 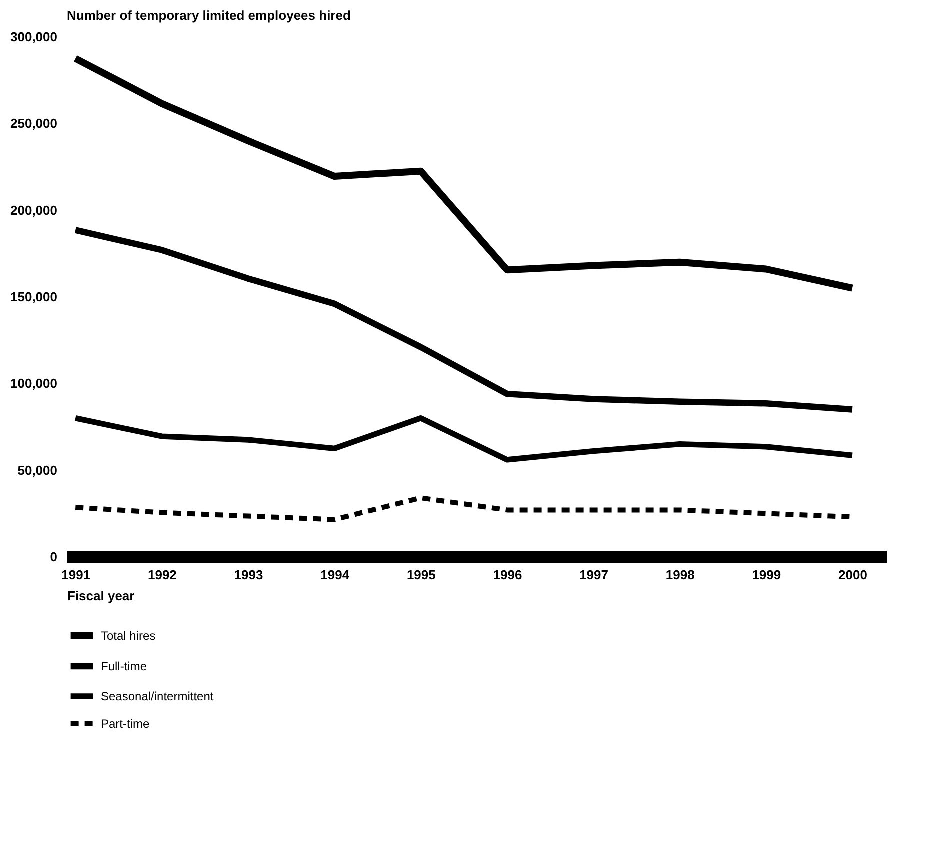 I want to click on x-tick-label: 1992, so click(x=162, y=575).